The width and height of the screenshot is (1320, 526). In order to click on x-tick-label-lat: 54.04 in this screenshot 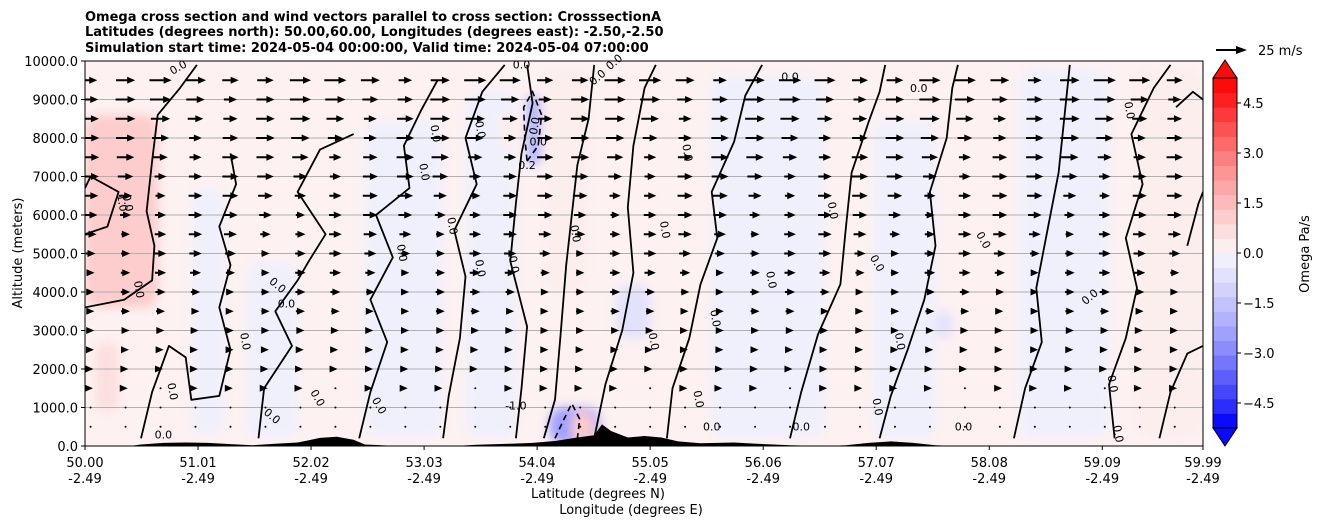, I will do `click(537, 463)`.